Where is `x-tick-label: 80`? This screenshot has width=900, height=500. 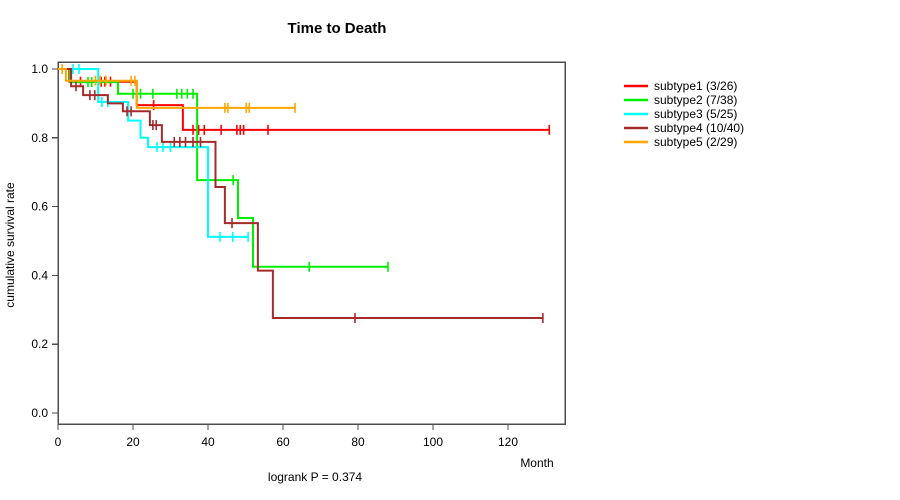
x-tick-label: 80 is located at coordinates (358, 442).